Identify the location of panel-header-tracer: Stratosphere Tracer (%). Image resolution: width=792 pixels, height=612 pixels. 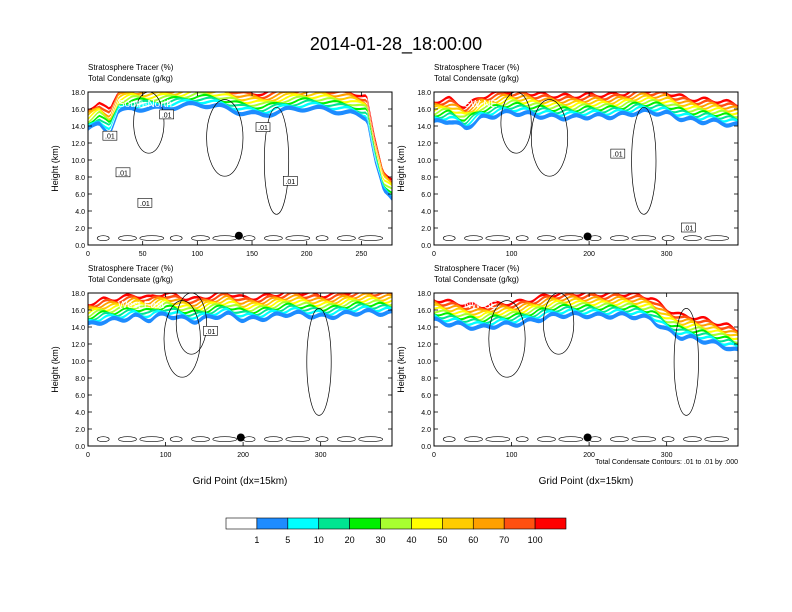
(477, 268).